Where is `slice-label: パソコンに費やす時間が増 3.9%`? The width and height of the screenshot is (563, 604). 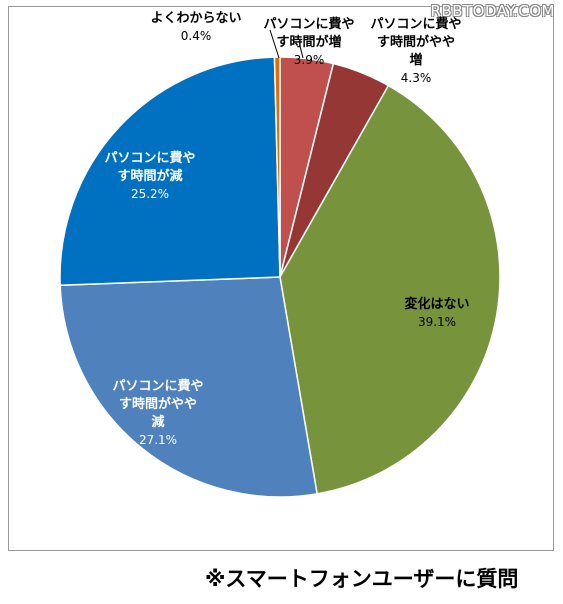 slice-label: パソコンに費やす時間が増 3.9% is located at coordinates (308, 41).